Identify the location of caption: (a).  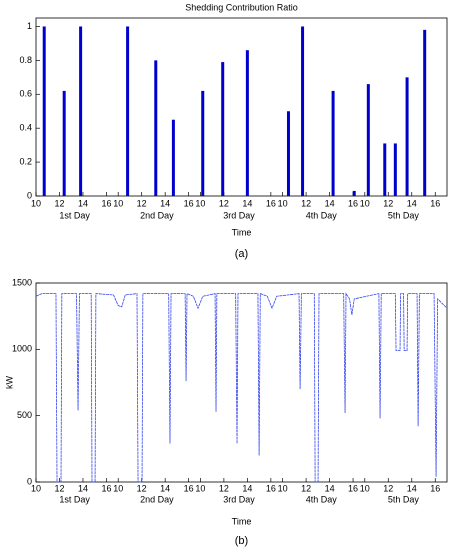
(241, 254).